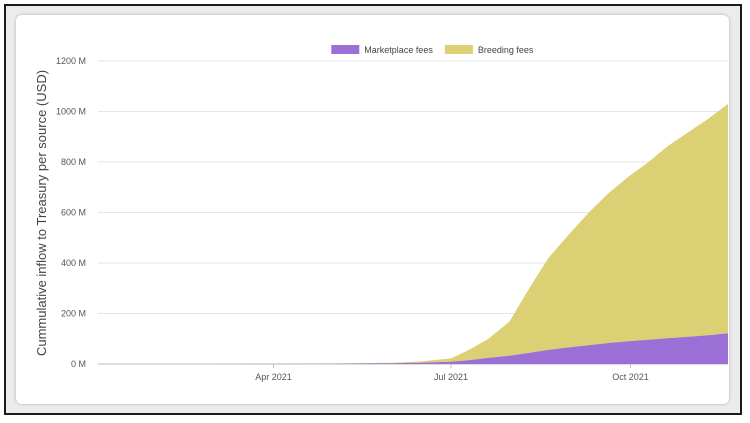 This screenshot has width=750, height=423. Describe the element at coordinates (506, 50) in the screenshot. I see `legend-label: Breeding fees` at that location.